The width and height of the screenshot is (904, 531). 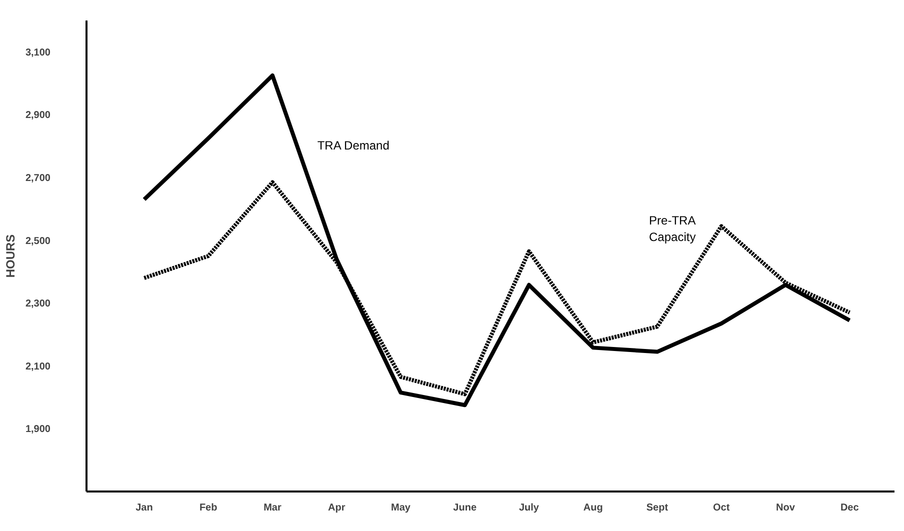 I want to click on x-tick-label: Sept, so click(x=657, y=508).